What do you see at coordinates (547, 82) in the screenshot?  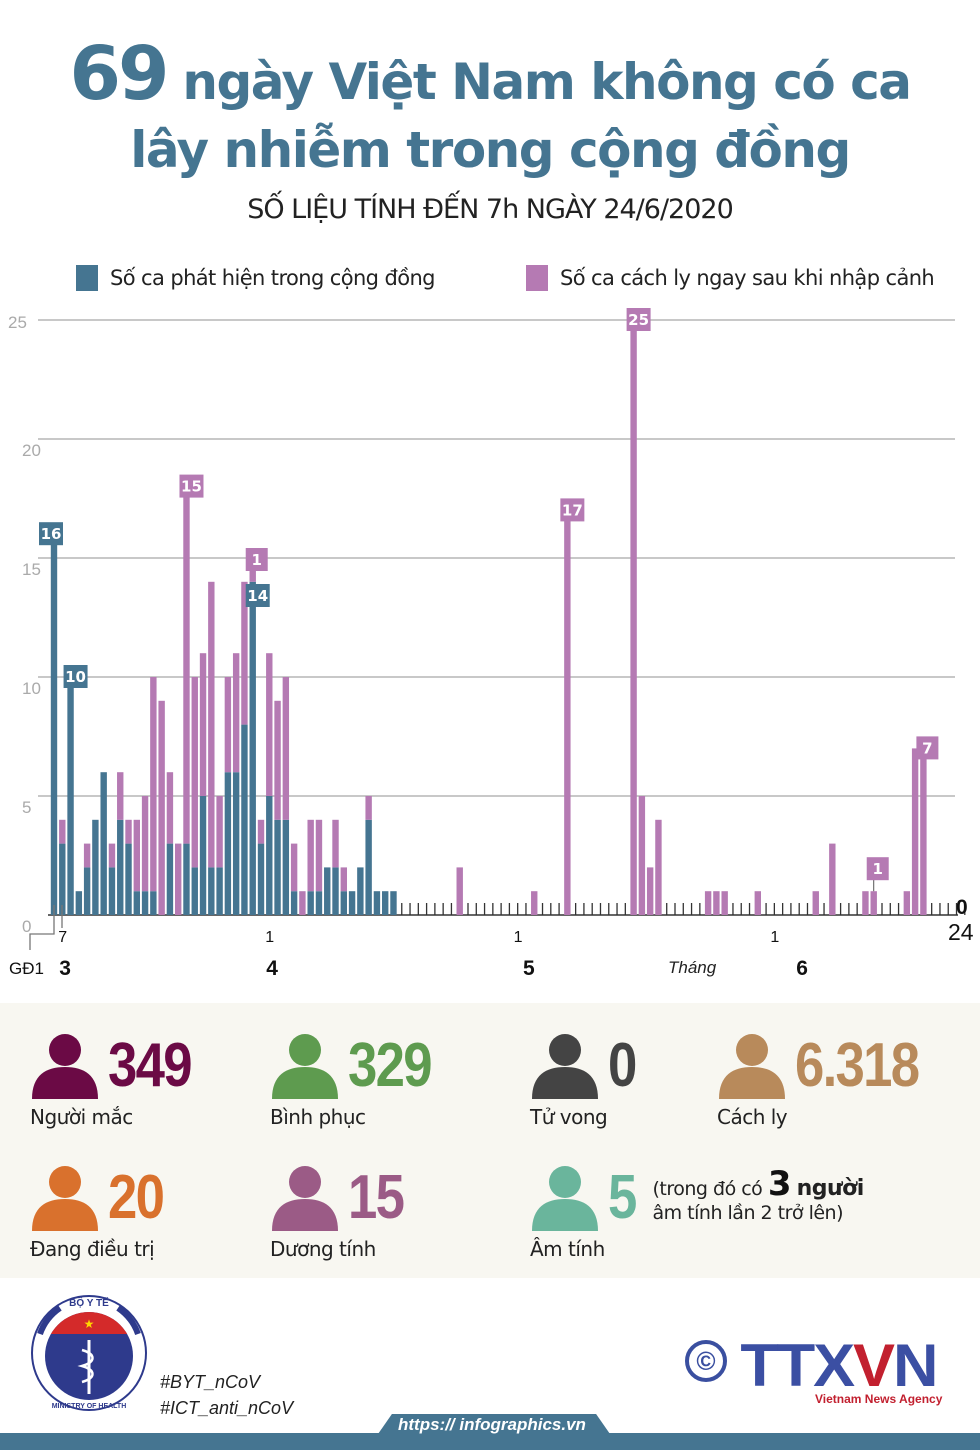 I see `title-line-1: ngày Việt Nam không có ca` at bounding box center [547, 82].